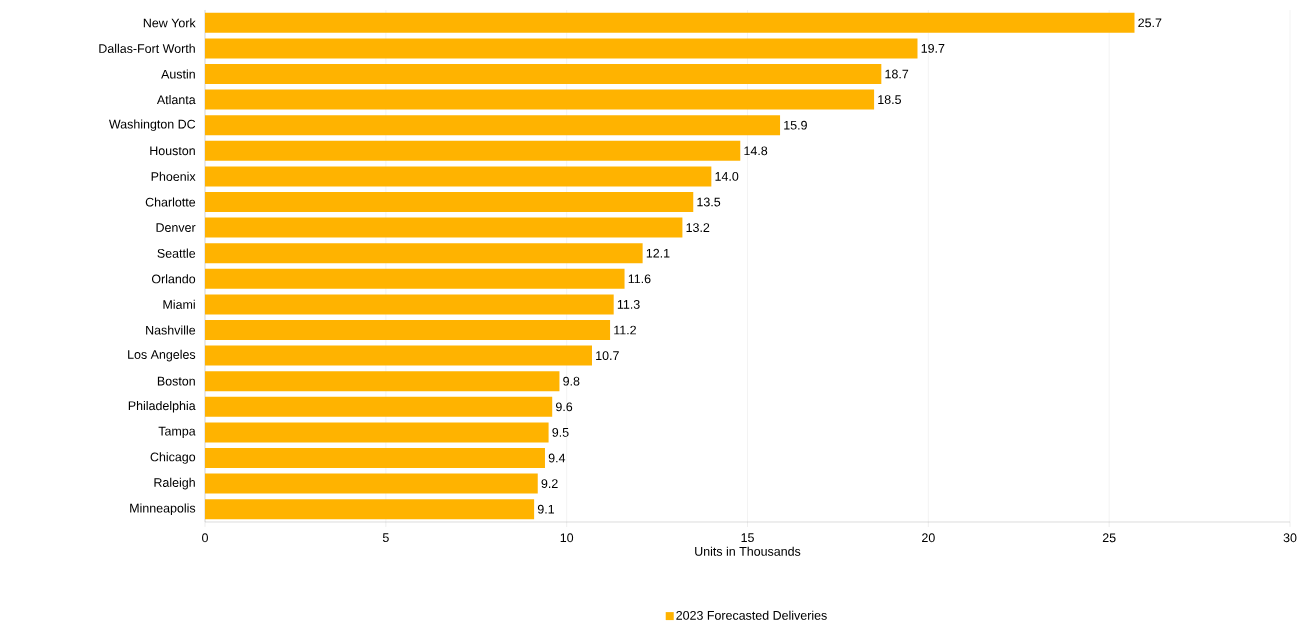 The image size is (1307, 630). Describe the element at coordinates (549, 484) in the screenshot. I see `data-label: 9.2` at that location.